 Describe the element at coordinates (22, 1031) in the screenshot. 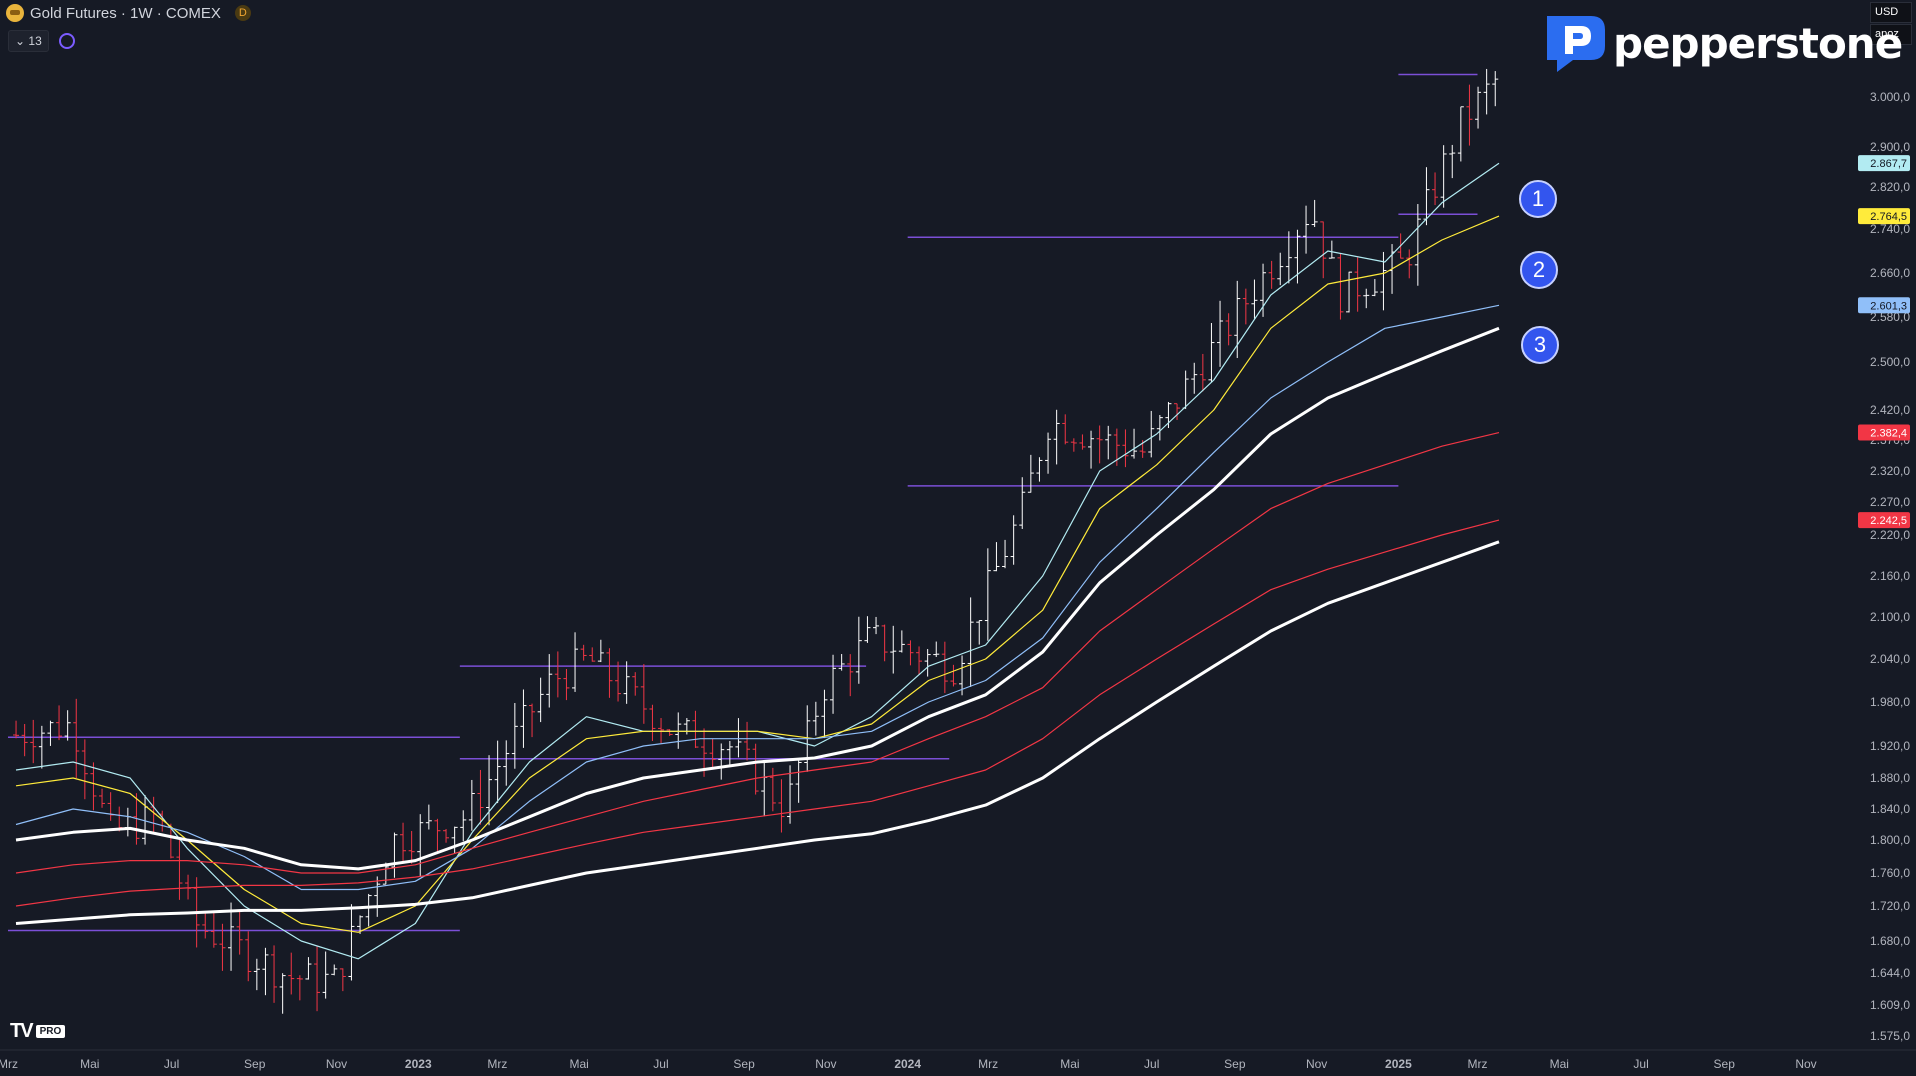

I see `tv-logo: TV` at that location.